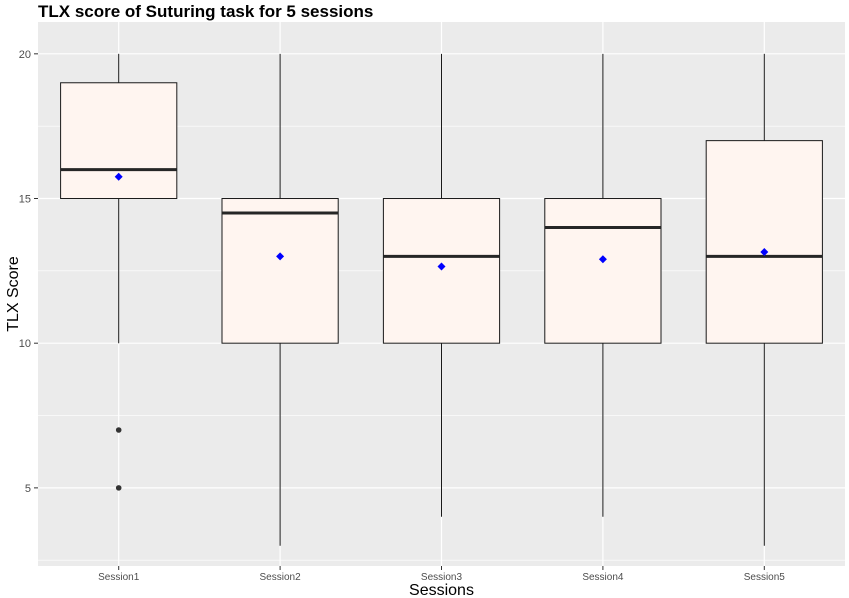 The width and height of the screenshot is (849, 598). What do you see at coordinates (119, 577) in the screenshot?
I see `x-tick-label: Session1` at bounding box center [119, 577].